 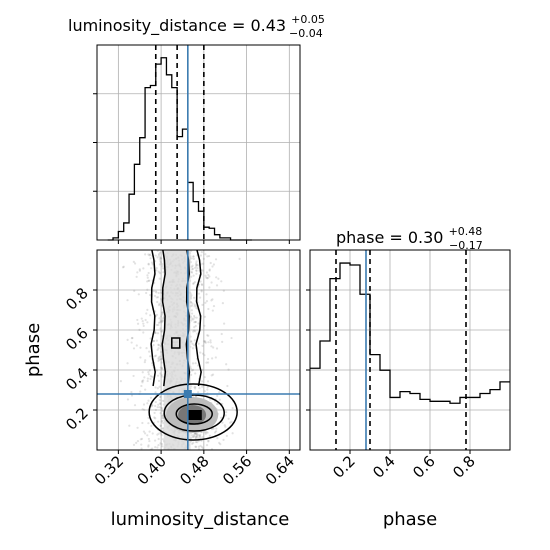 I want to click on x-axis-title-luminosity-distance: luminosity_distance, so click(x=200, y=519).